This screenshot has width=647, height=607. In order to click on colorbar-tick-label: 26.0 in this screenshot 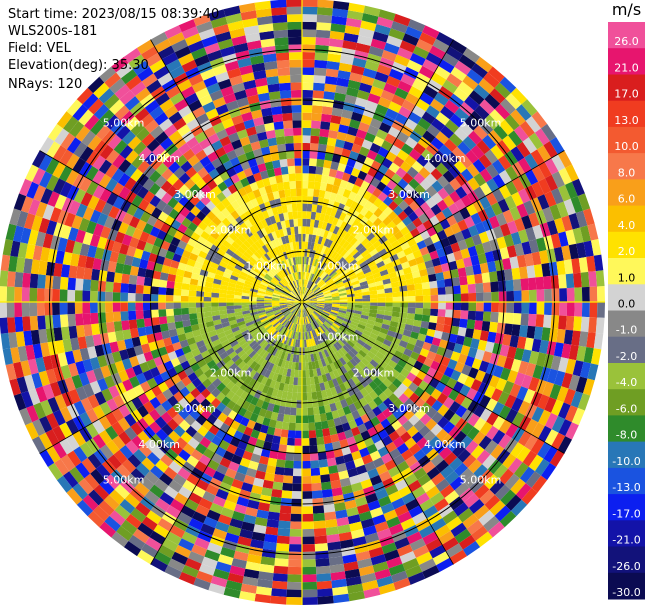, I will do `click(626, 41)`.